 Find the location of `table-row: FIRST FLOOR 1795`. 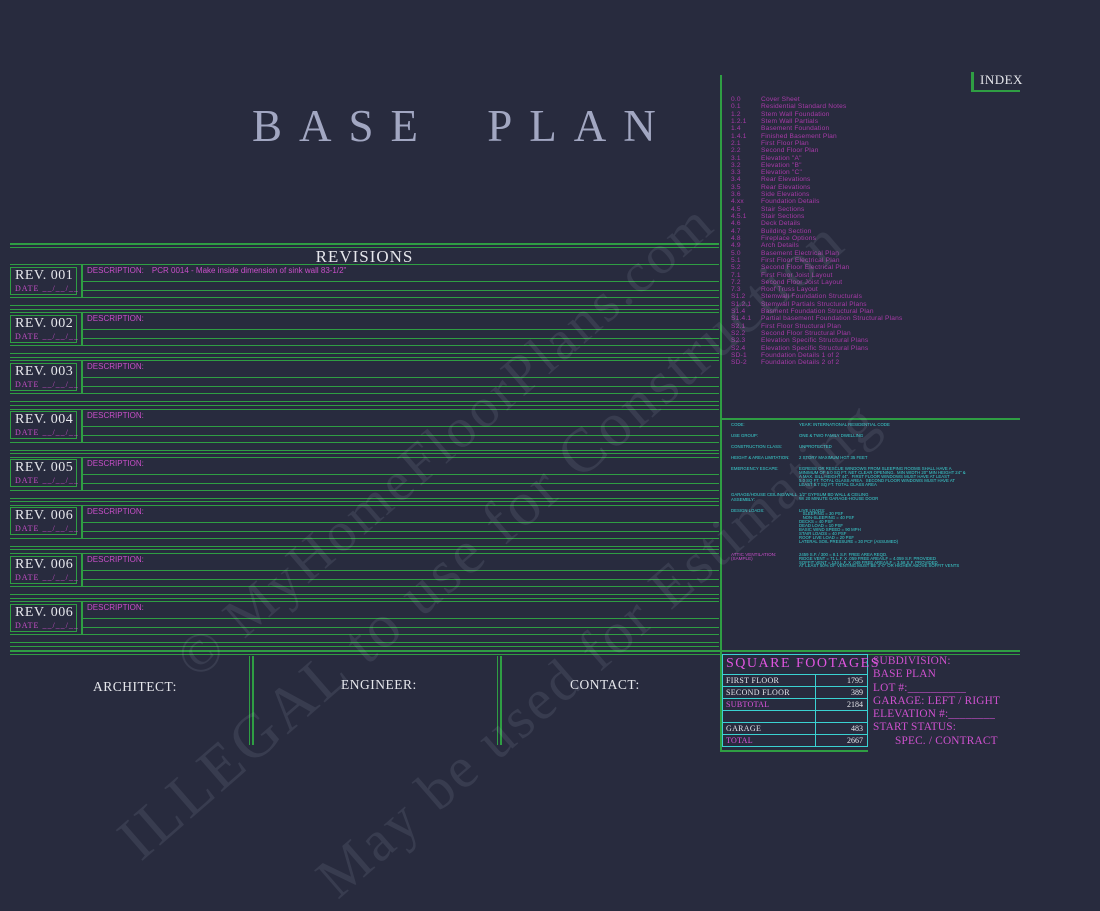

table-row: FIRST FLOOR 1795 is located at coordinates (795, 681).